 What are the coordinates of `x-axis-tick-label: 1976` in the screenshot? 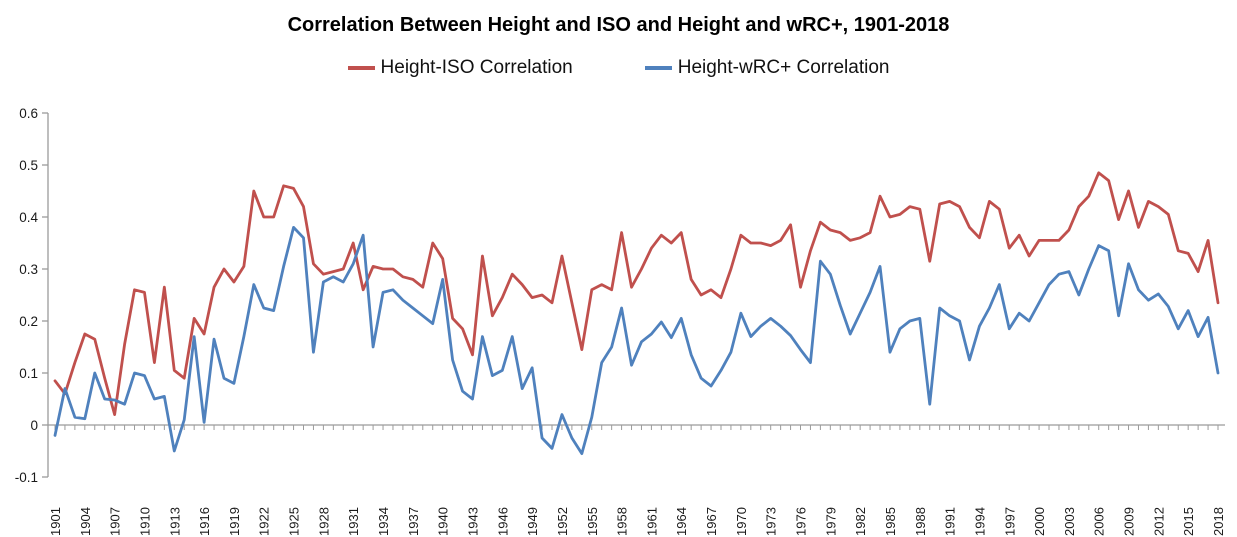 It's located at (801, 521).